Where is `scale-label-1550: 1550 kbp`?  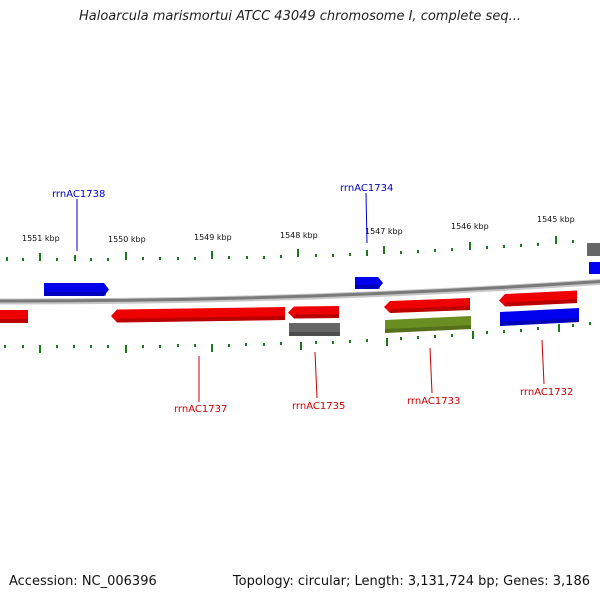
scale-label-1550: 1550 kbp is located at coordinates (127, 239).